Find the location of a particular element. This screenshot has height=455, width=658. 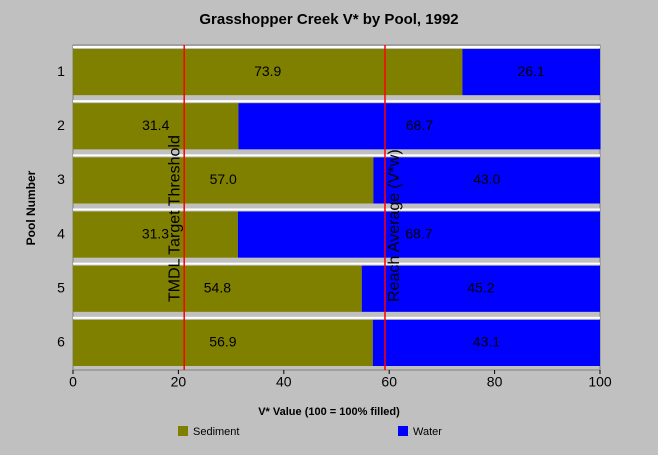

x-tick-label: 80 is located at coordinates (495, 382).